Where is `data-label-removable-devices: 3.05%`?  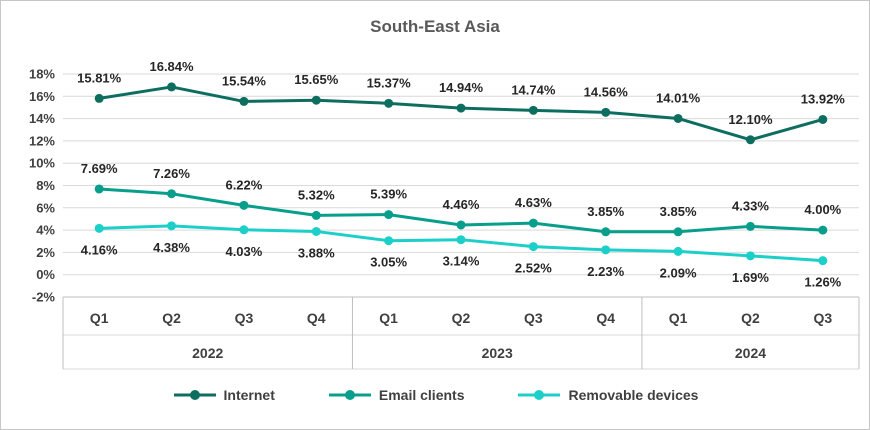
data-label-removable-devices: 3.05% is located at coordinates (388, 262).